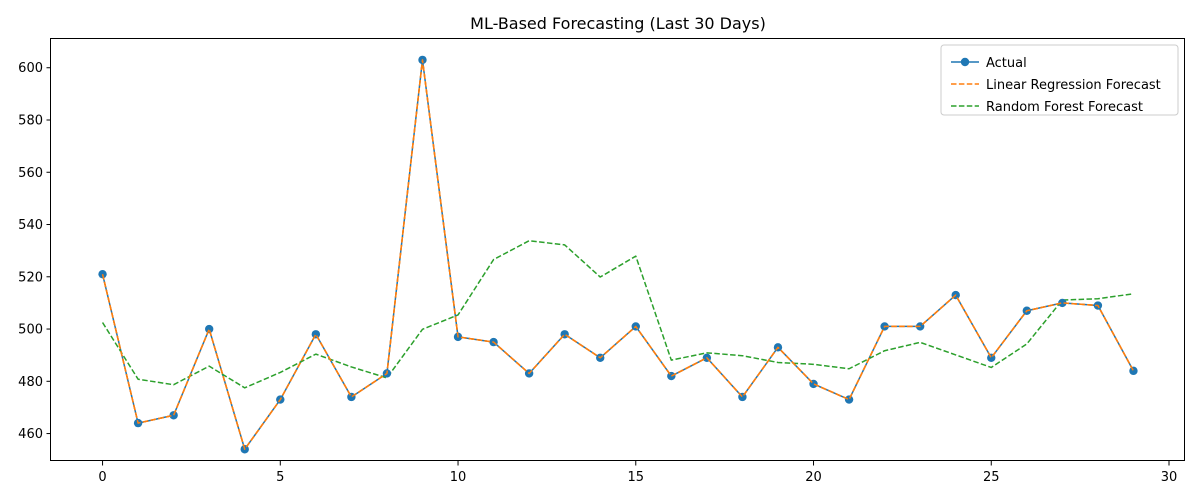 The width and height of the screenshot is (1200, 504). I want to click on x-tick-label: 20, so click(813, 477).